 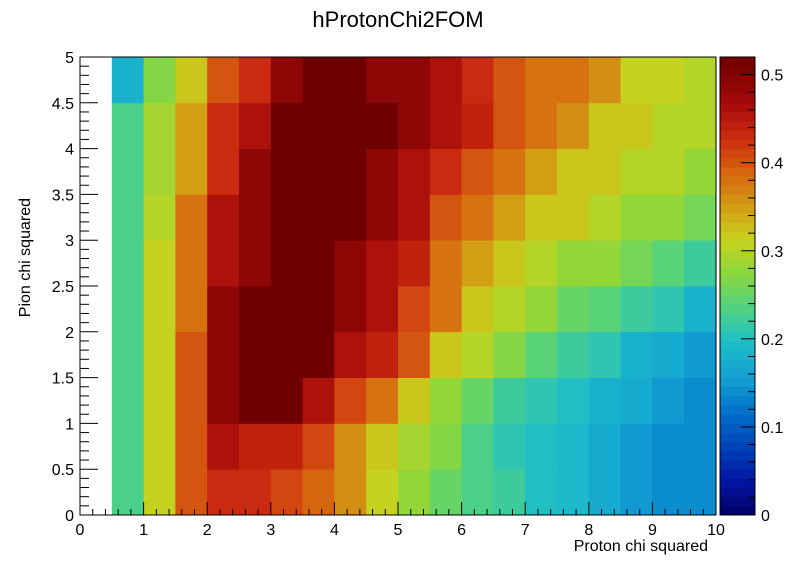 What do you see at coordinates (772, 252) in the screenshot?
I see `z-tick-label: 0.3` at bounding box center [772, 252].